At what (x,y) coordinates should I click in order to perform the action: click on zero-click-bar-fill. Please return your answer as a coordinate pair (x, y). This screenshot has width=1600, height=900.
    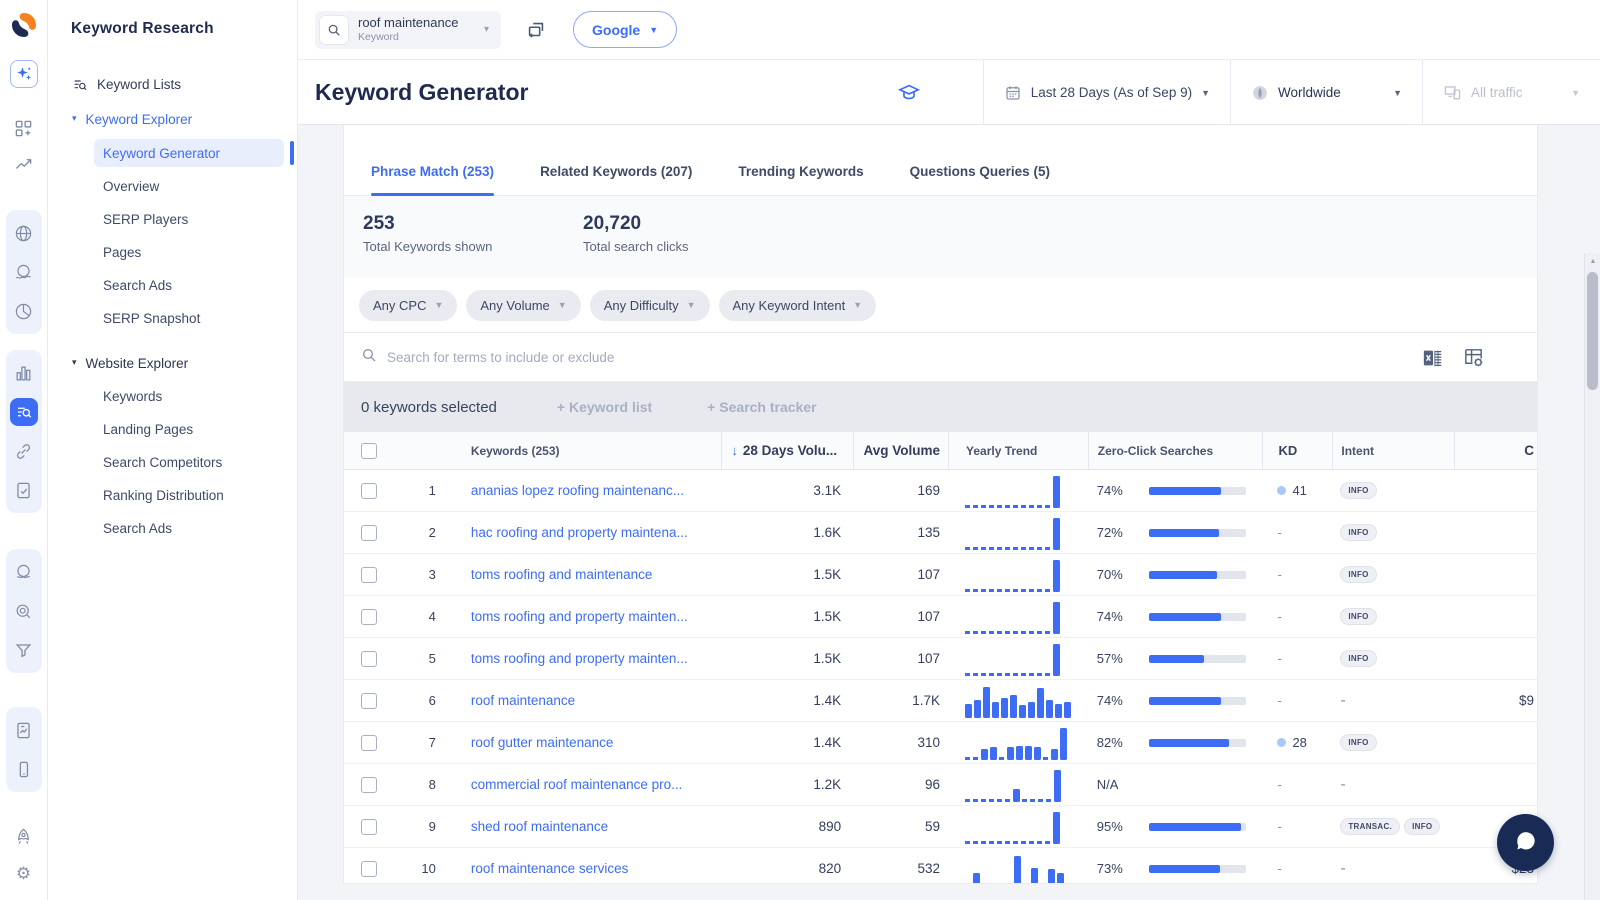
    Looking at the image, I should click on (1184, 868).